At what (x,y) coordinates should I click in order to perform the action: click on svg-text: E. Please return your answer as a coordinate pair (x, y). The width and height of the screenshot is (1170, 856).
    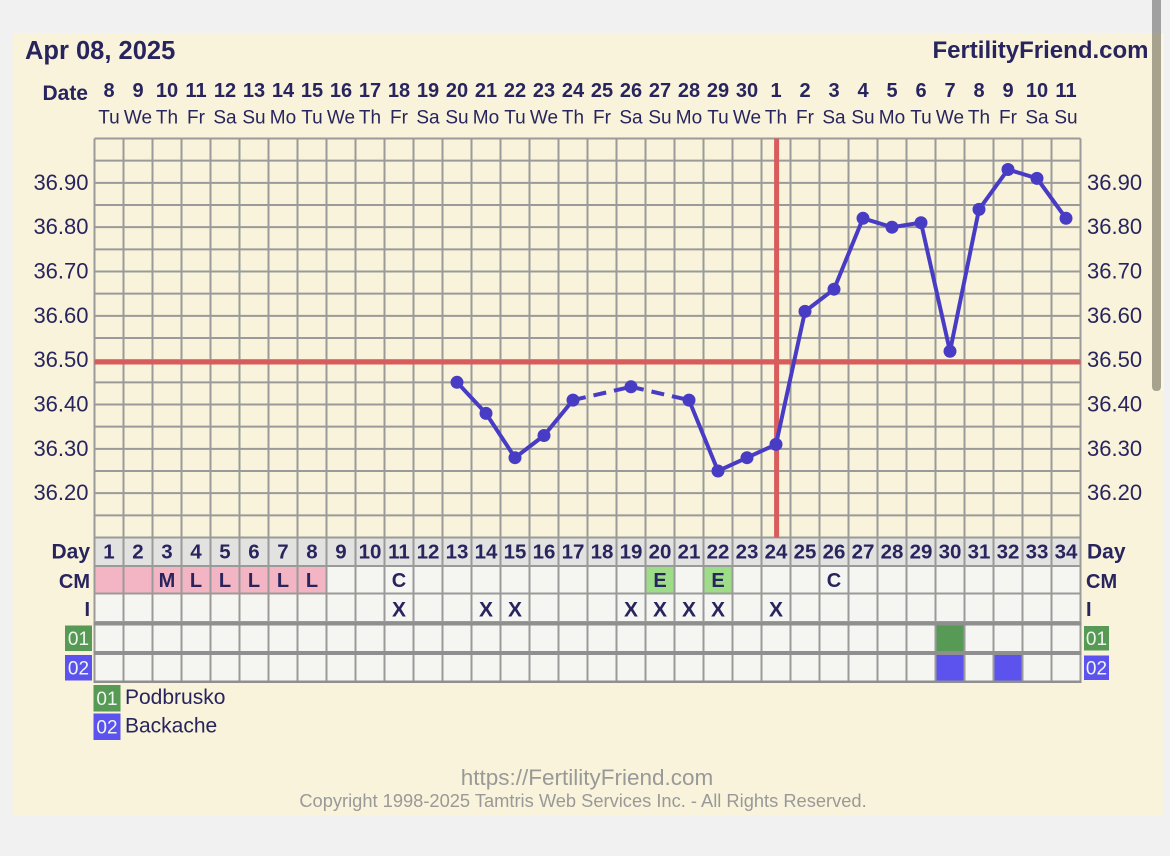
    Looking at the image, I should click on (717, 581).